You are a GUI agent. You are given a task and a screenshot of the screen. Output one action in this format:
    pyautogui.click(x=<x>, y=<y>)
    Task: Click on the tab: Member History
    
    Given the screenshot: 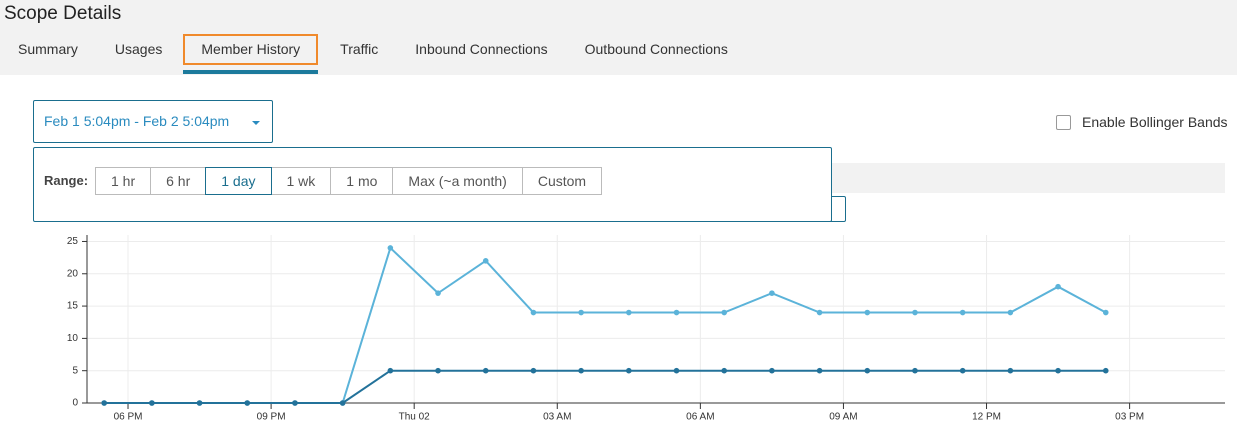 What is the action you would take?
    pyautogui.click(x=251, y=54)
    